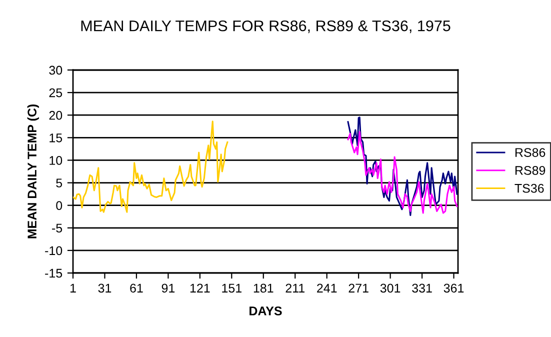 This screenshot has width=551, height=337. Describe the element at coordinates (53, 273) in the screenshot. I see `y-tick-label: -15` at that location.